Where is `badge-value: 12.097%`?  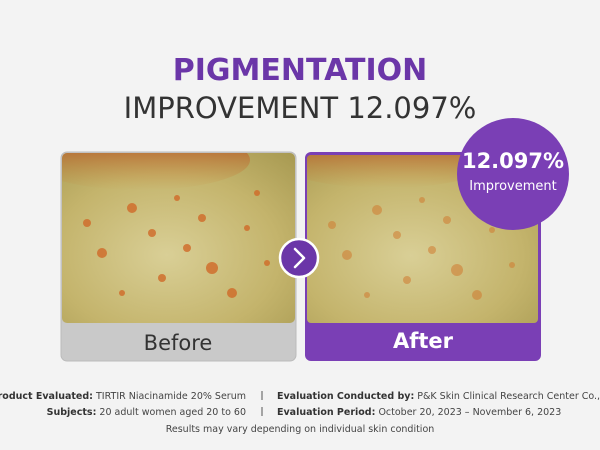 badge-value: 12.097% is located at coordinates (513, 161).